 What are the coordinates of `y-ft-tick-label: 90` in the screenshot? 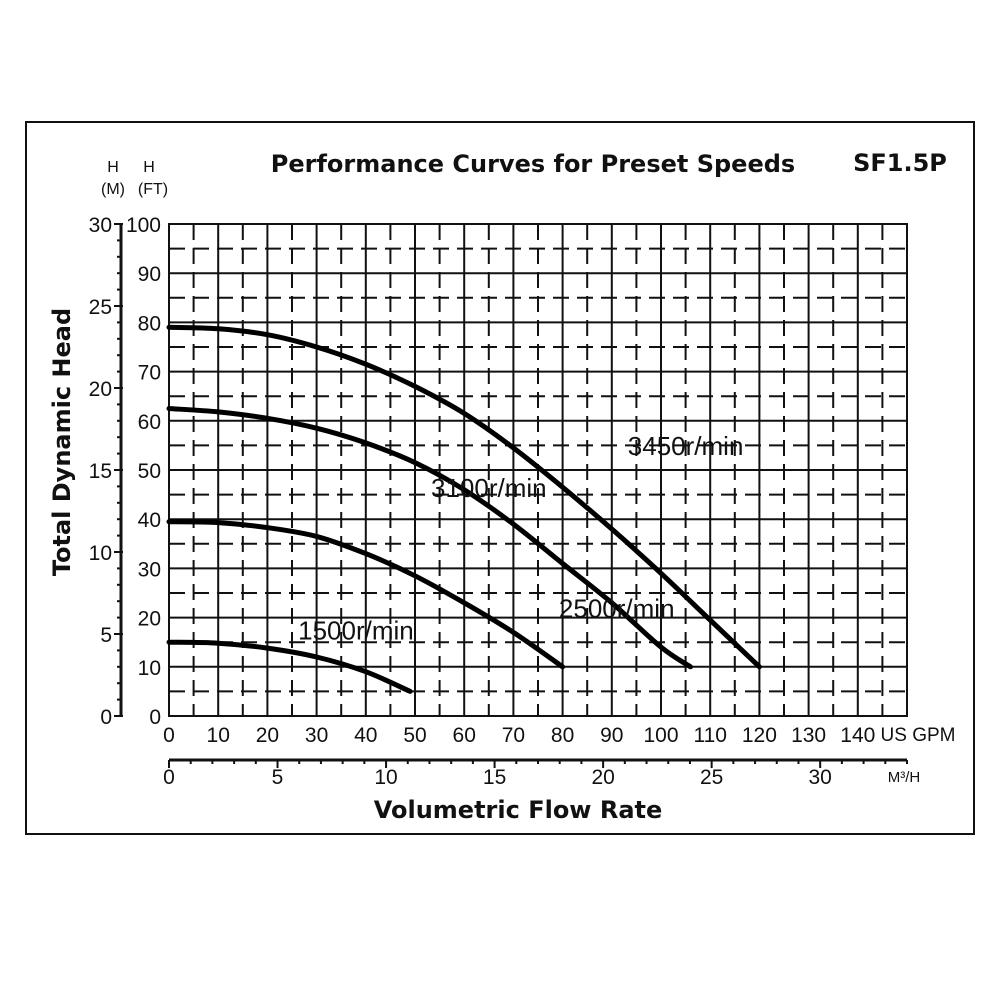 It's located at (149, 274).